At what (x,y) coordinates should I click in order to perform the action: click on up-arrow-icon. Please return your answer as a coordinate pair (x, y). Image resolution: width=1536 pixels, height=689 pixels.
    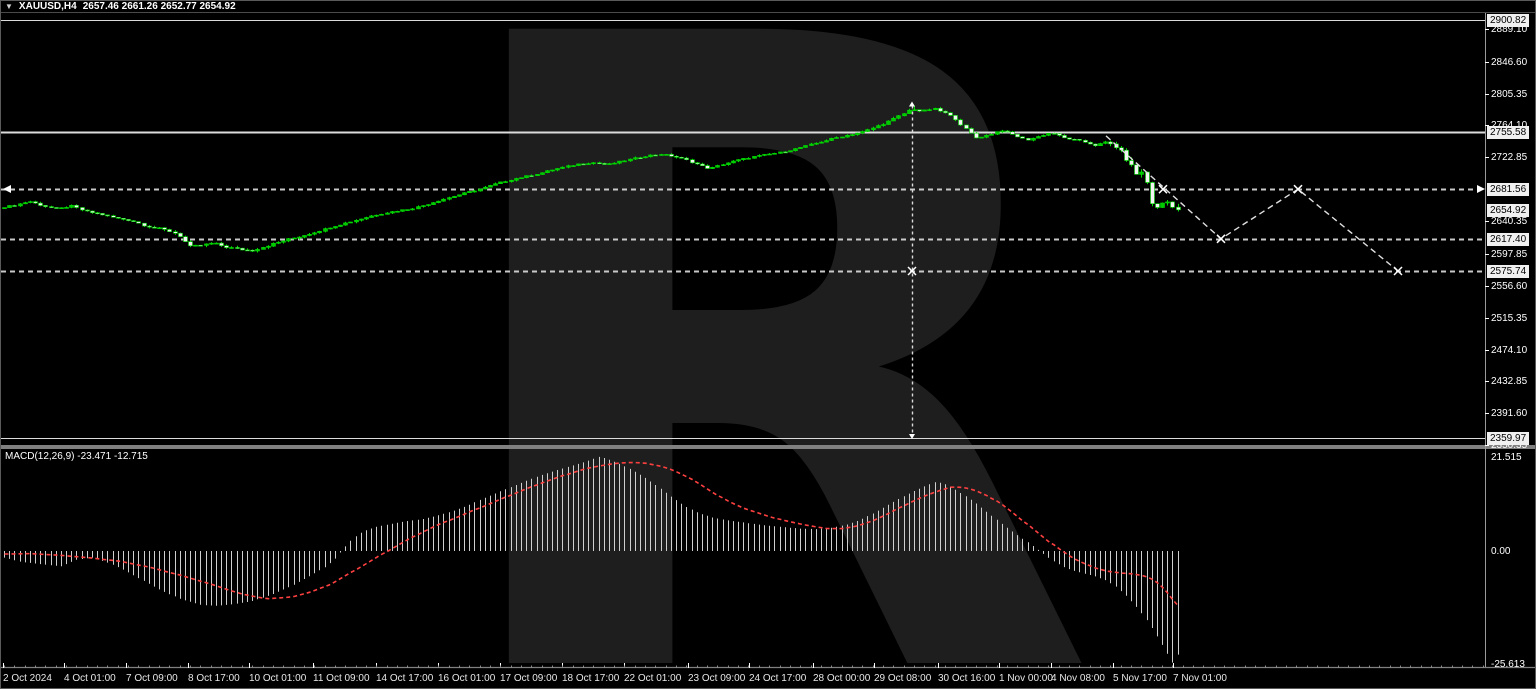
    Looking at the image, I should click on (912, 104).